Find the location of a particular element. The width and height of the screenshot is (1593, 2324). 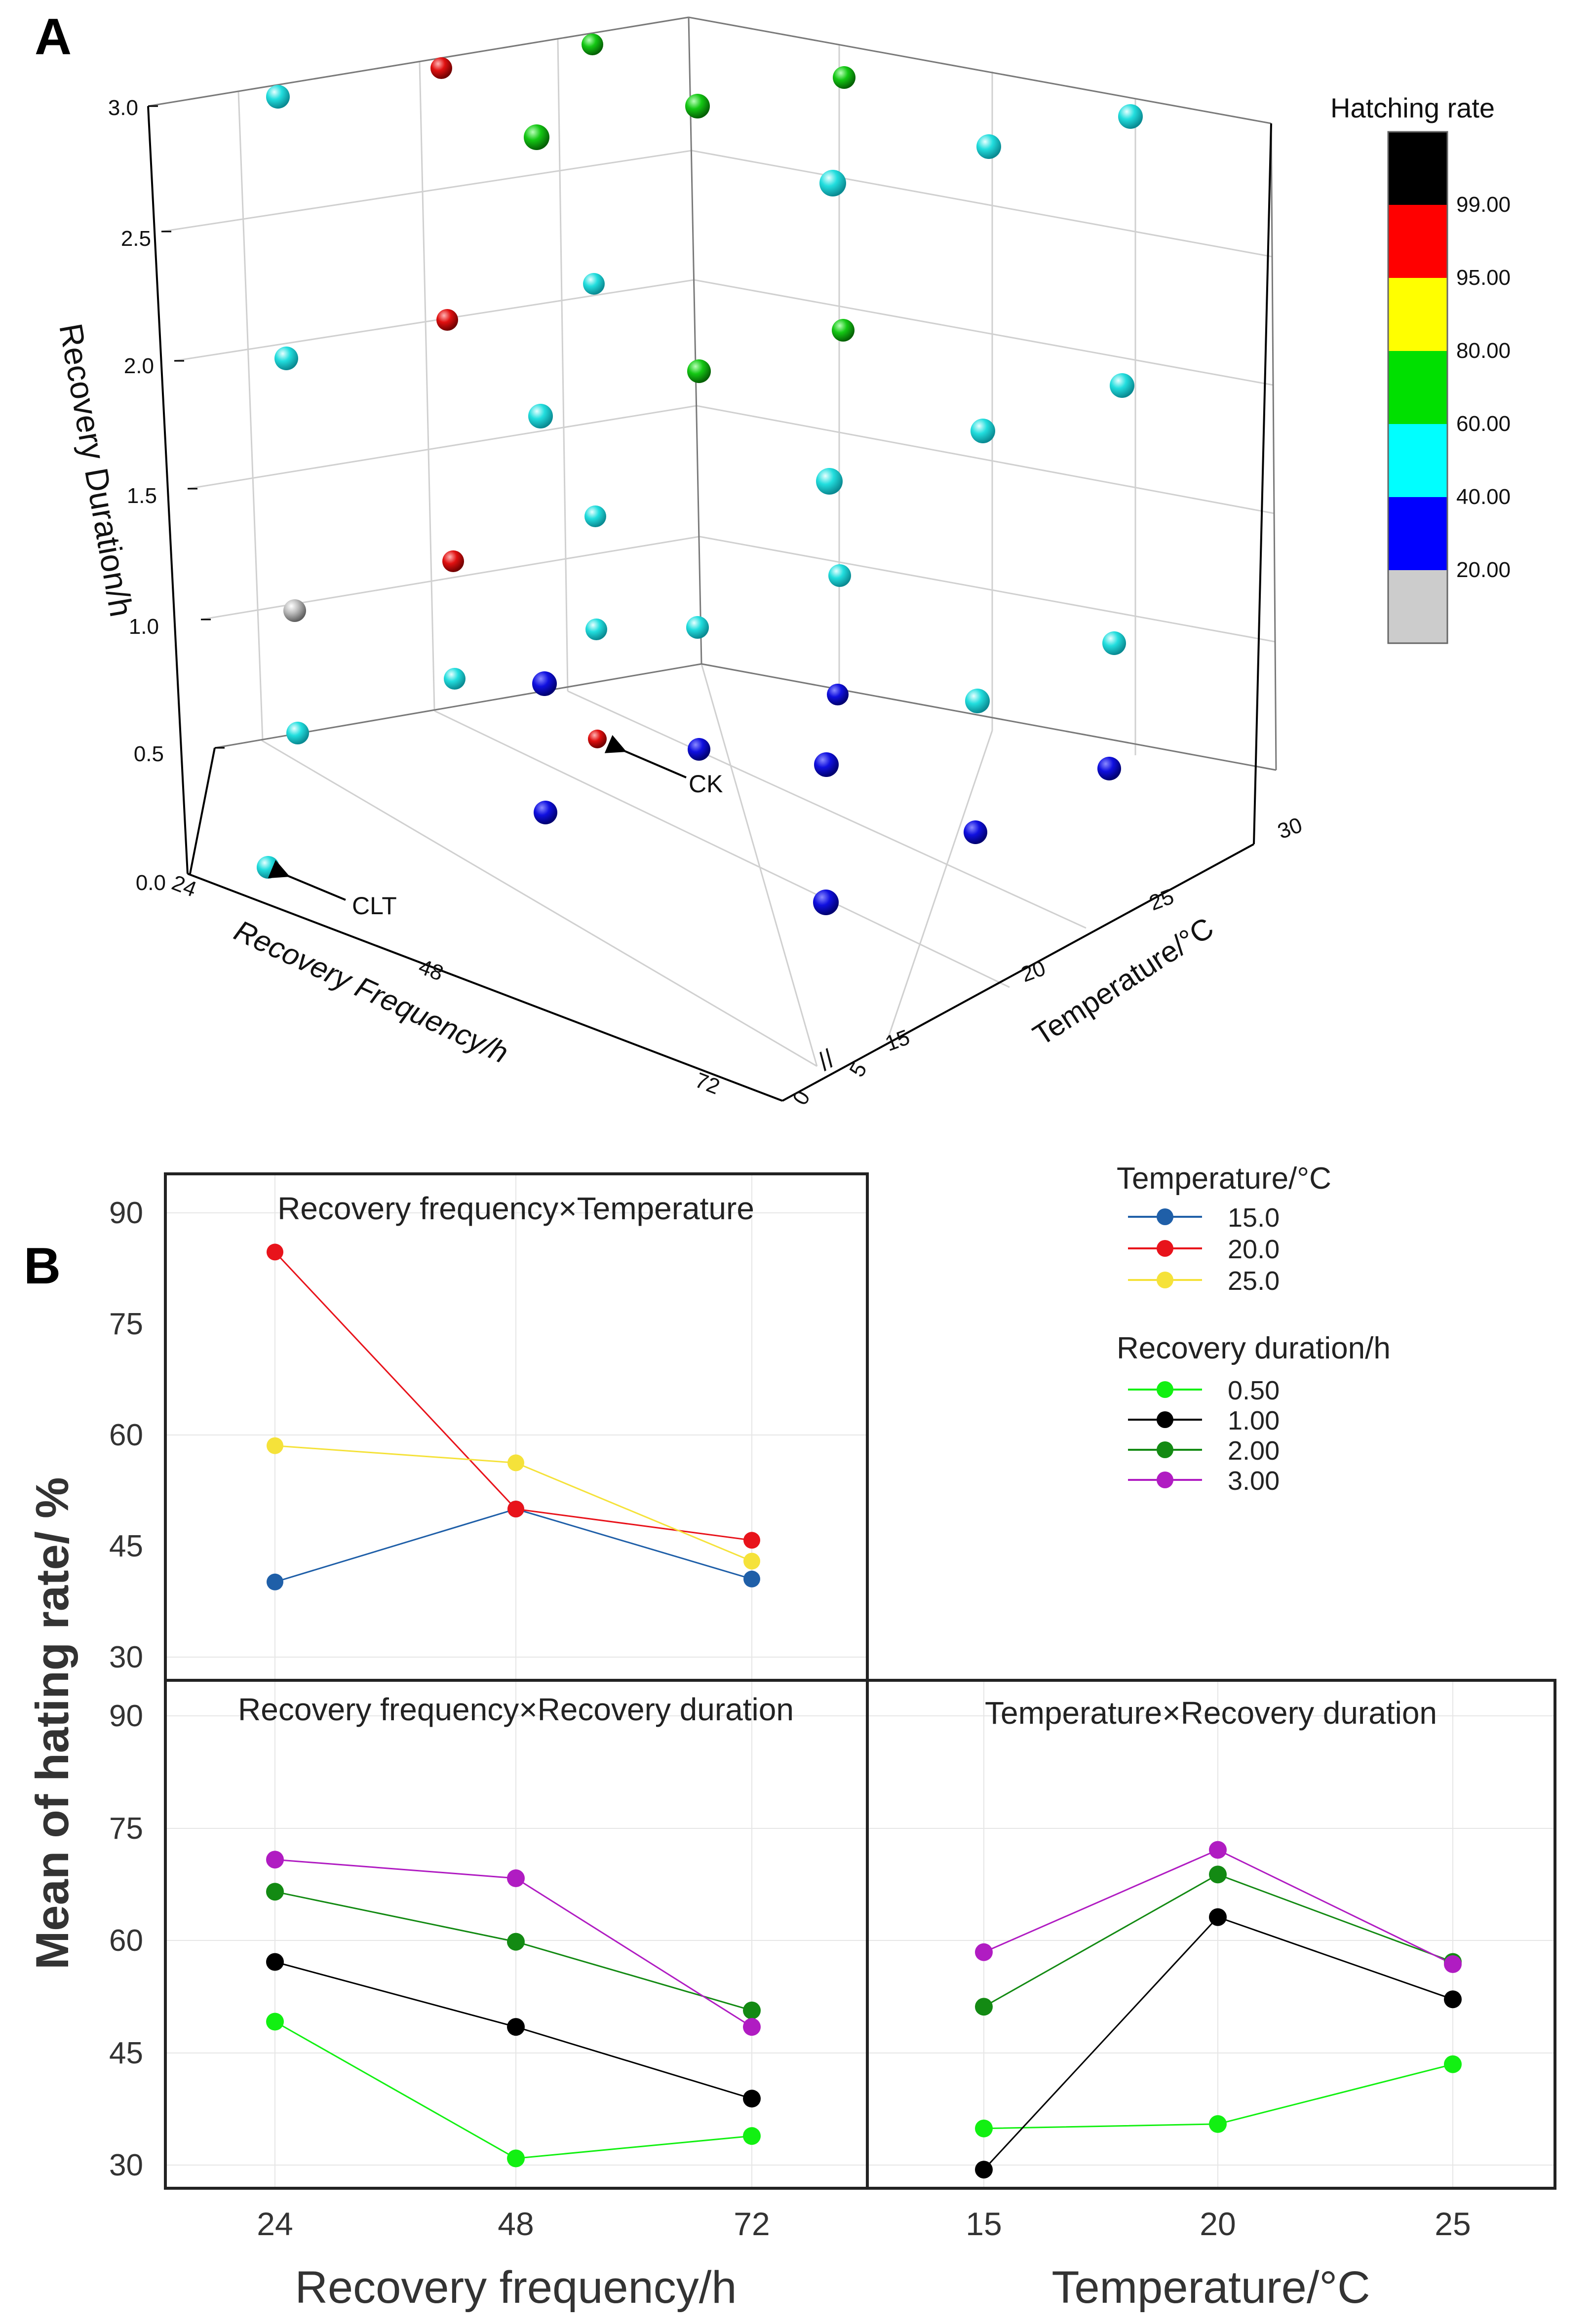

colorbar-label: 20.00 is located at coordinates (1483, 570).